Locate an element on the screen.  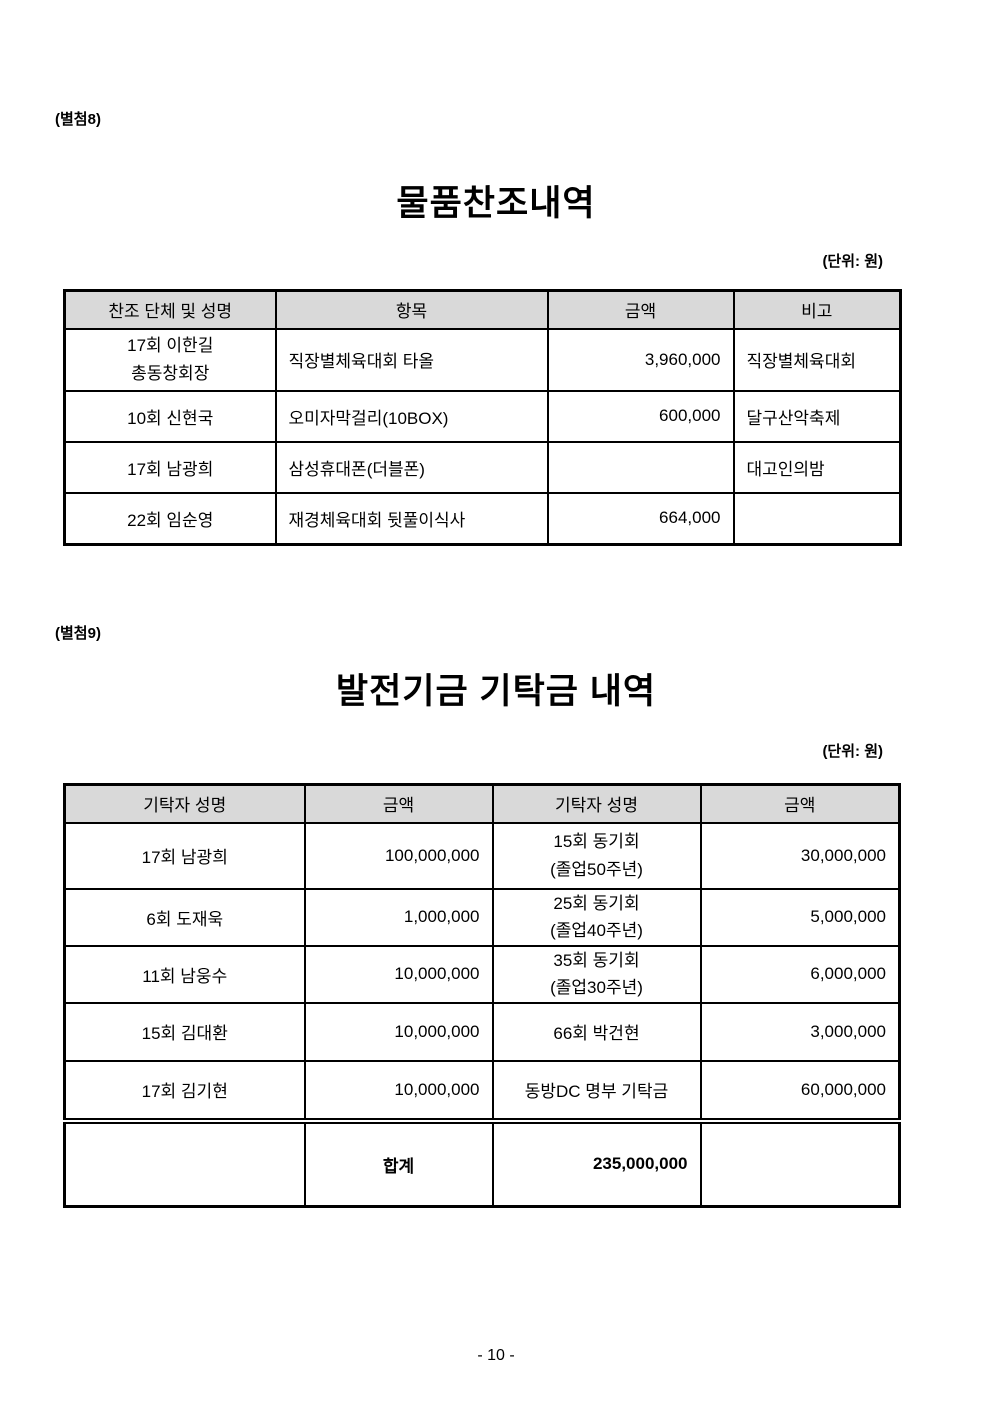
cell-donor: 17회 남광희 is located at coordinates (170, 467).